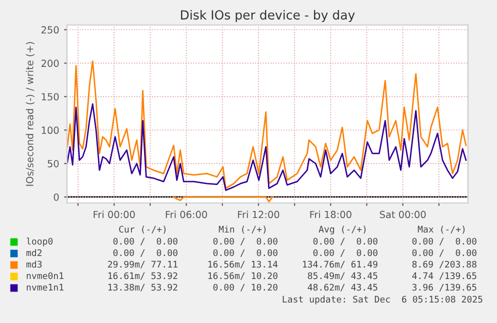 The image size is (497, 323). Describe the element at coordinates (45, 287) in the screenshot. I see `legend-label: nvme1n1` at that location.